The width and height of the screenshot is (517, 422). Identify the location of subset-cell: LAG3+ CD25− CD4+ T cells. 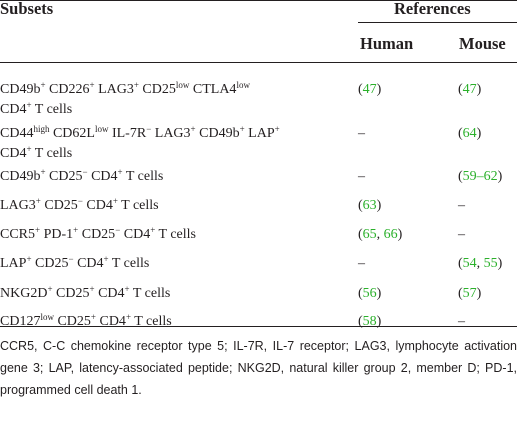
(79, 206).